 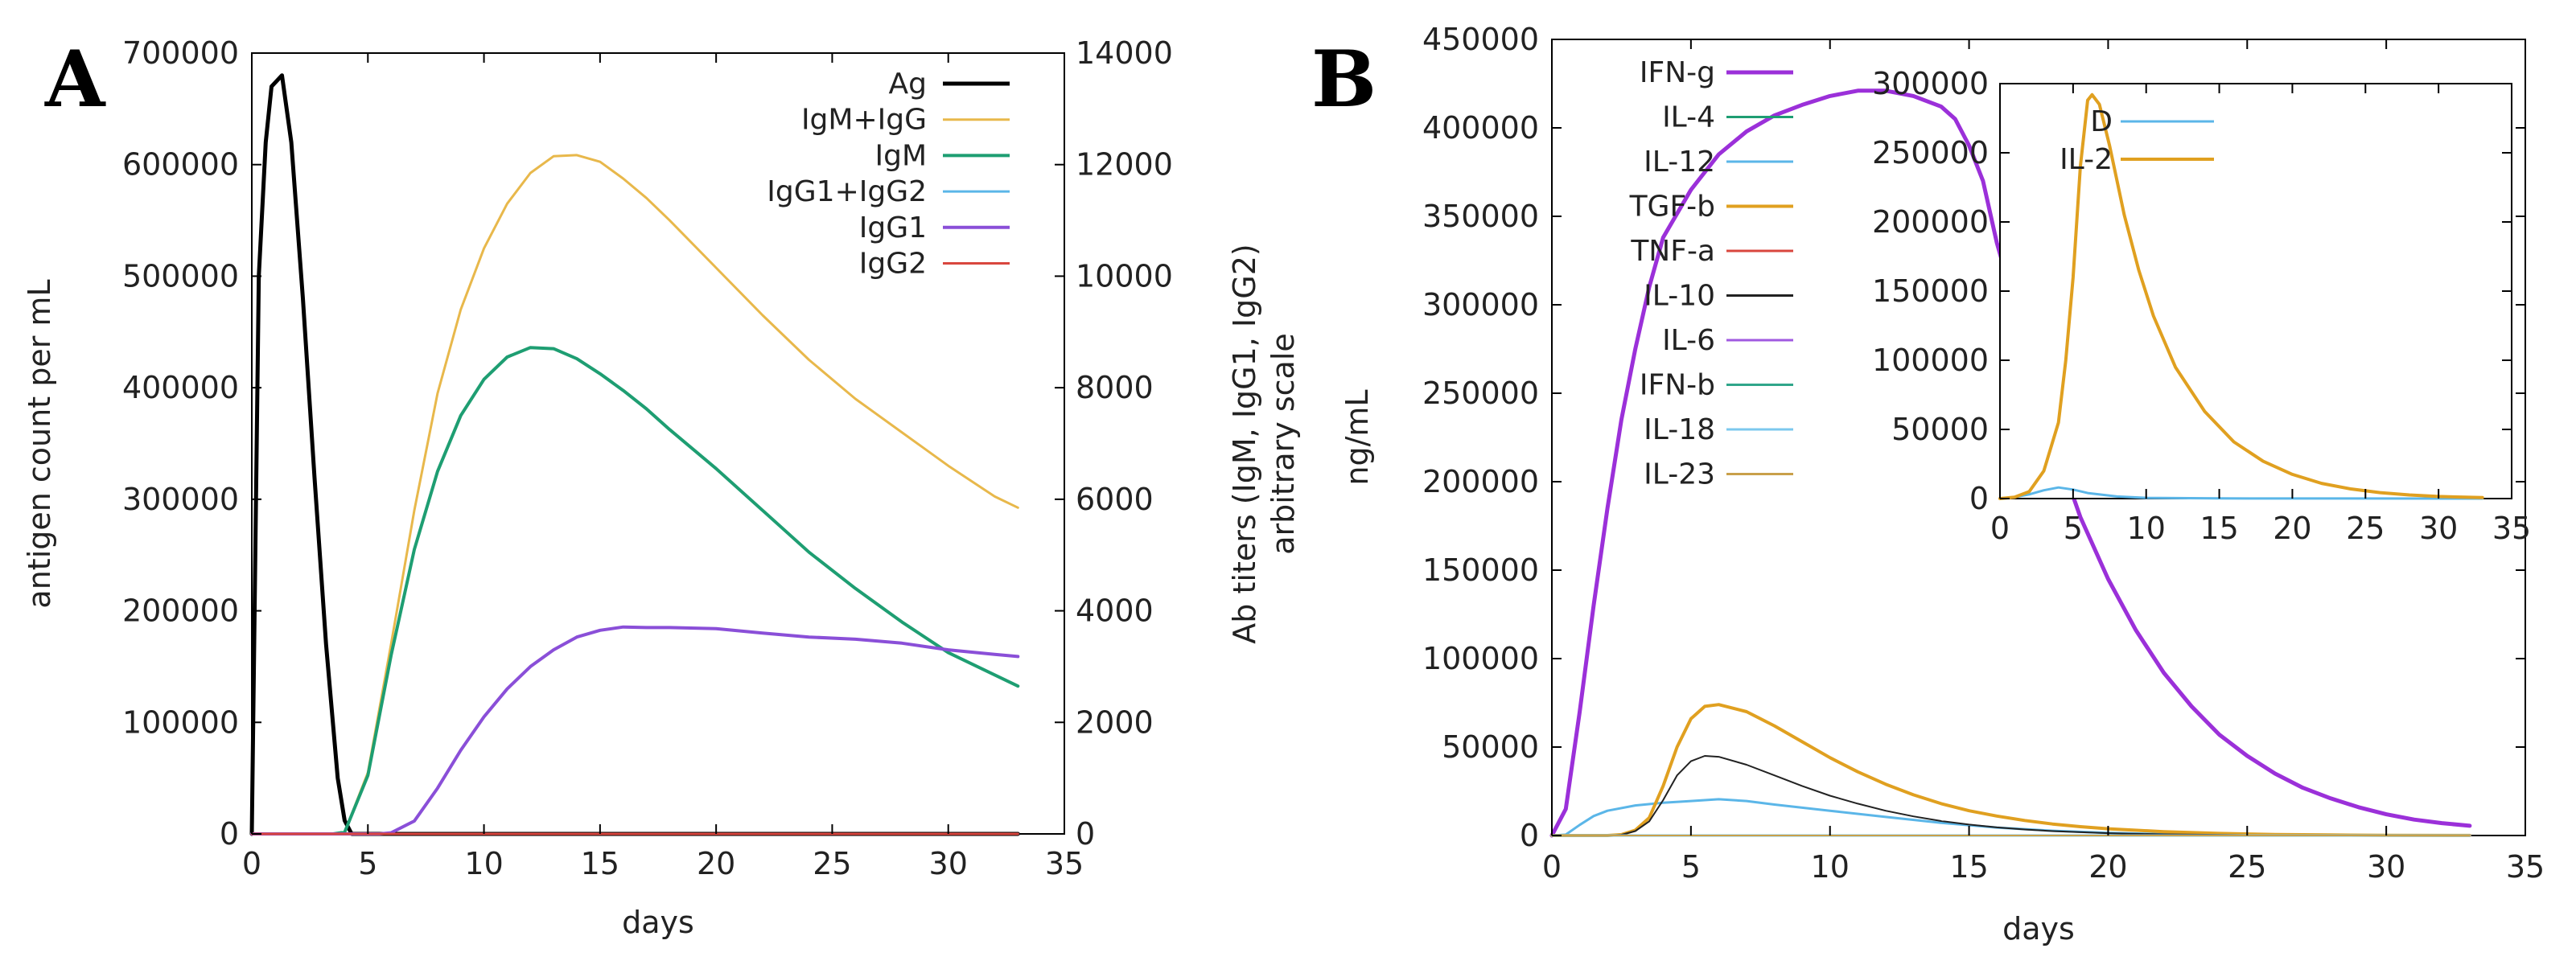 What do you see at coordinates (1688, 340) in the screenshot?
I see `legend-label-il-6: IL-6` at bounding box center [1688, 340].